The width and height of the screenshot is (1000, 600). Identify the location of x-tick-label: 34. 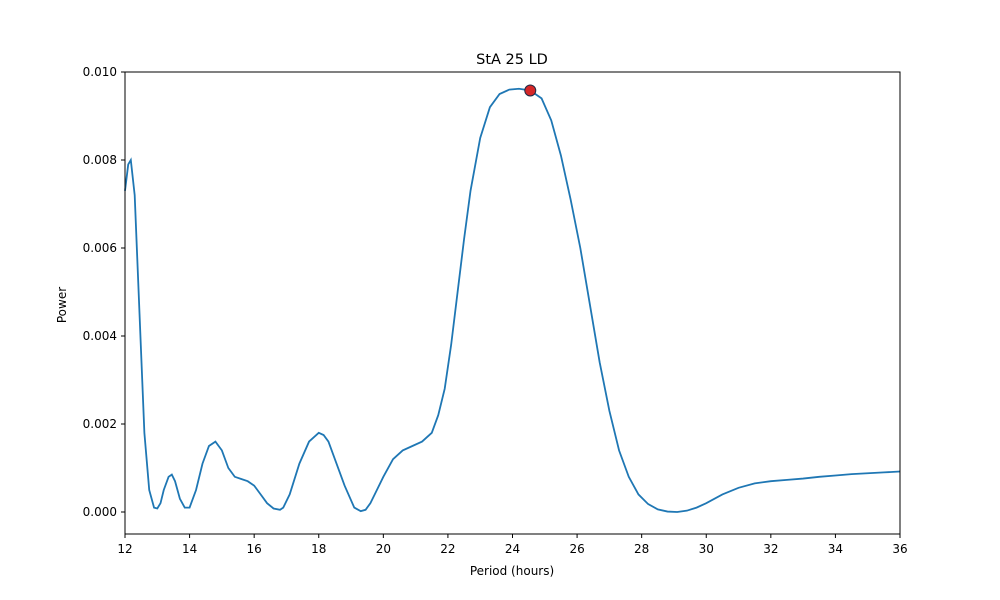
(835, 549).